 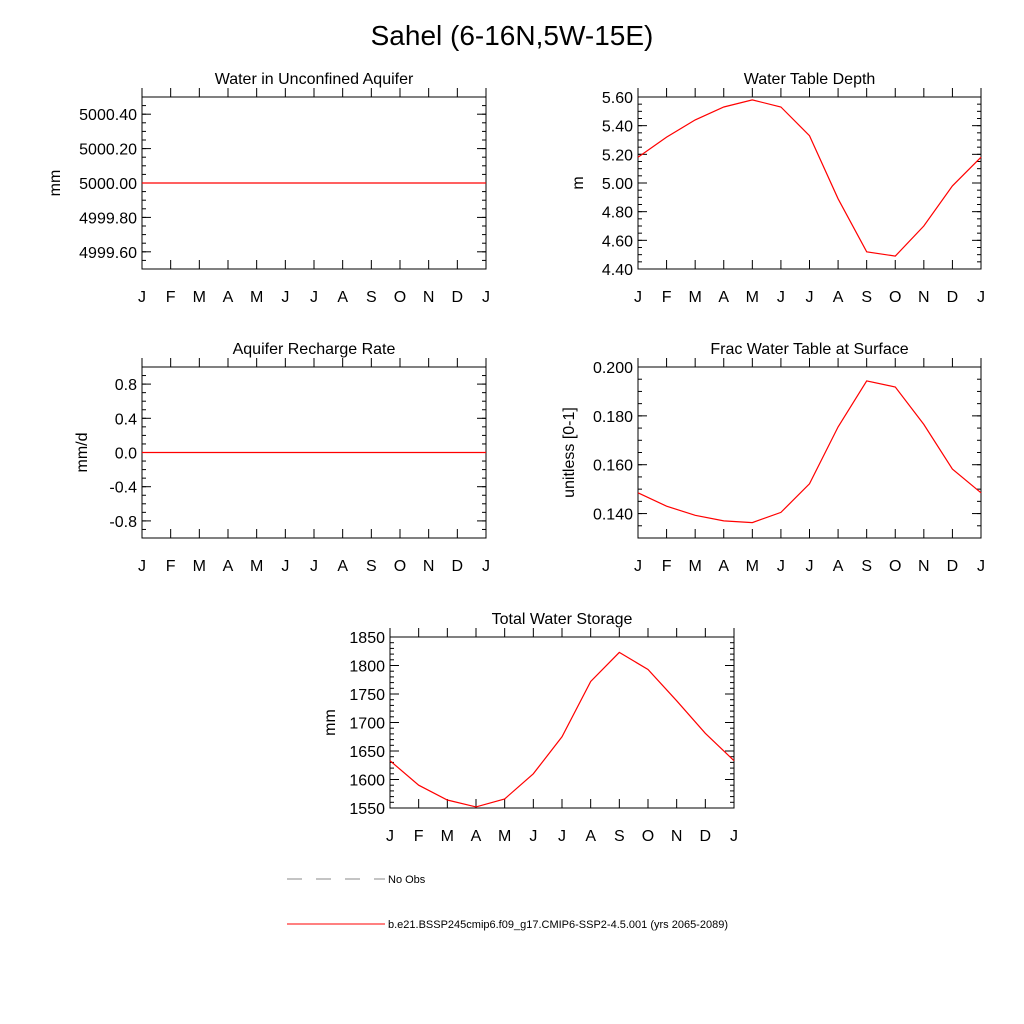 I want to click on chart-title: Water in Unconfined Aquifer, so click(x=314, y=79).